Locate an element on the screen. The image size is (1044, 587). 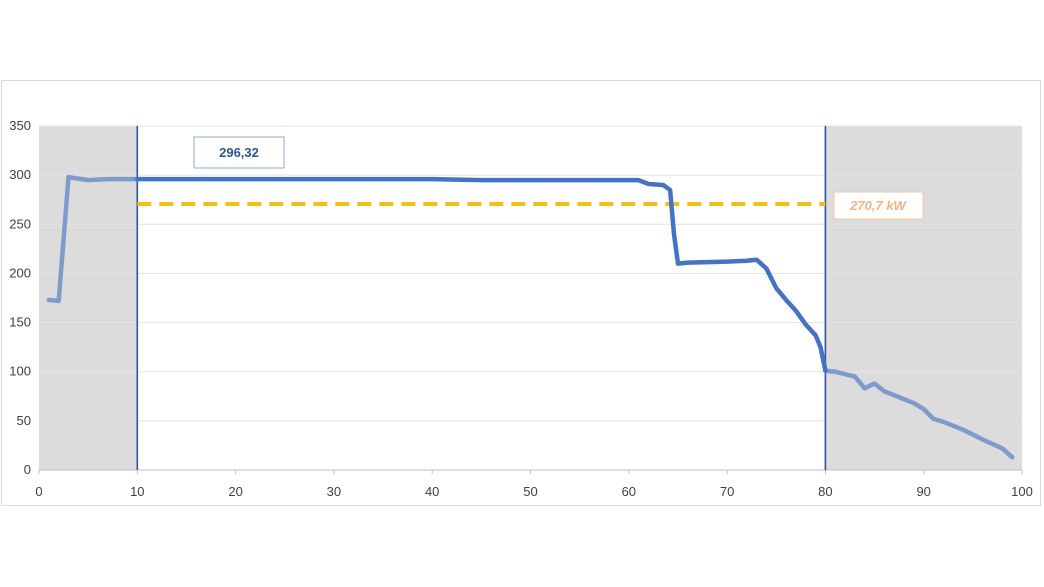
y-tick-label: 100 is located at coordinates (20, 371).